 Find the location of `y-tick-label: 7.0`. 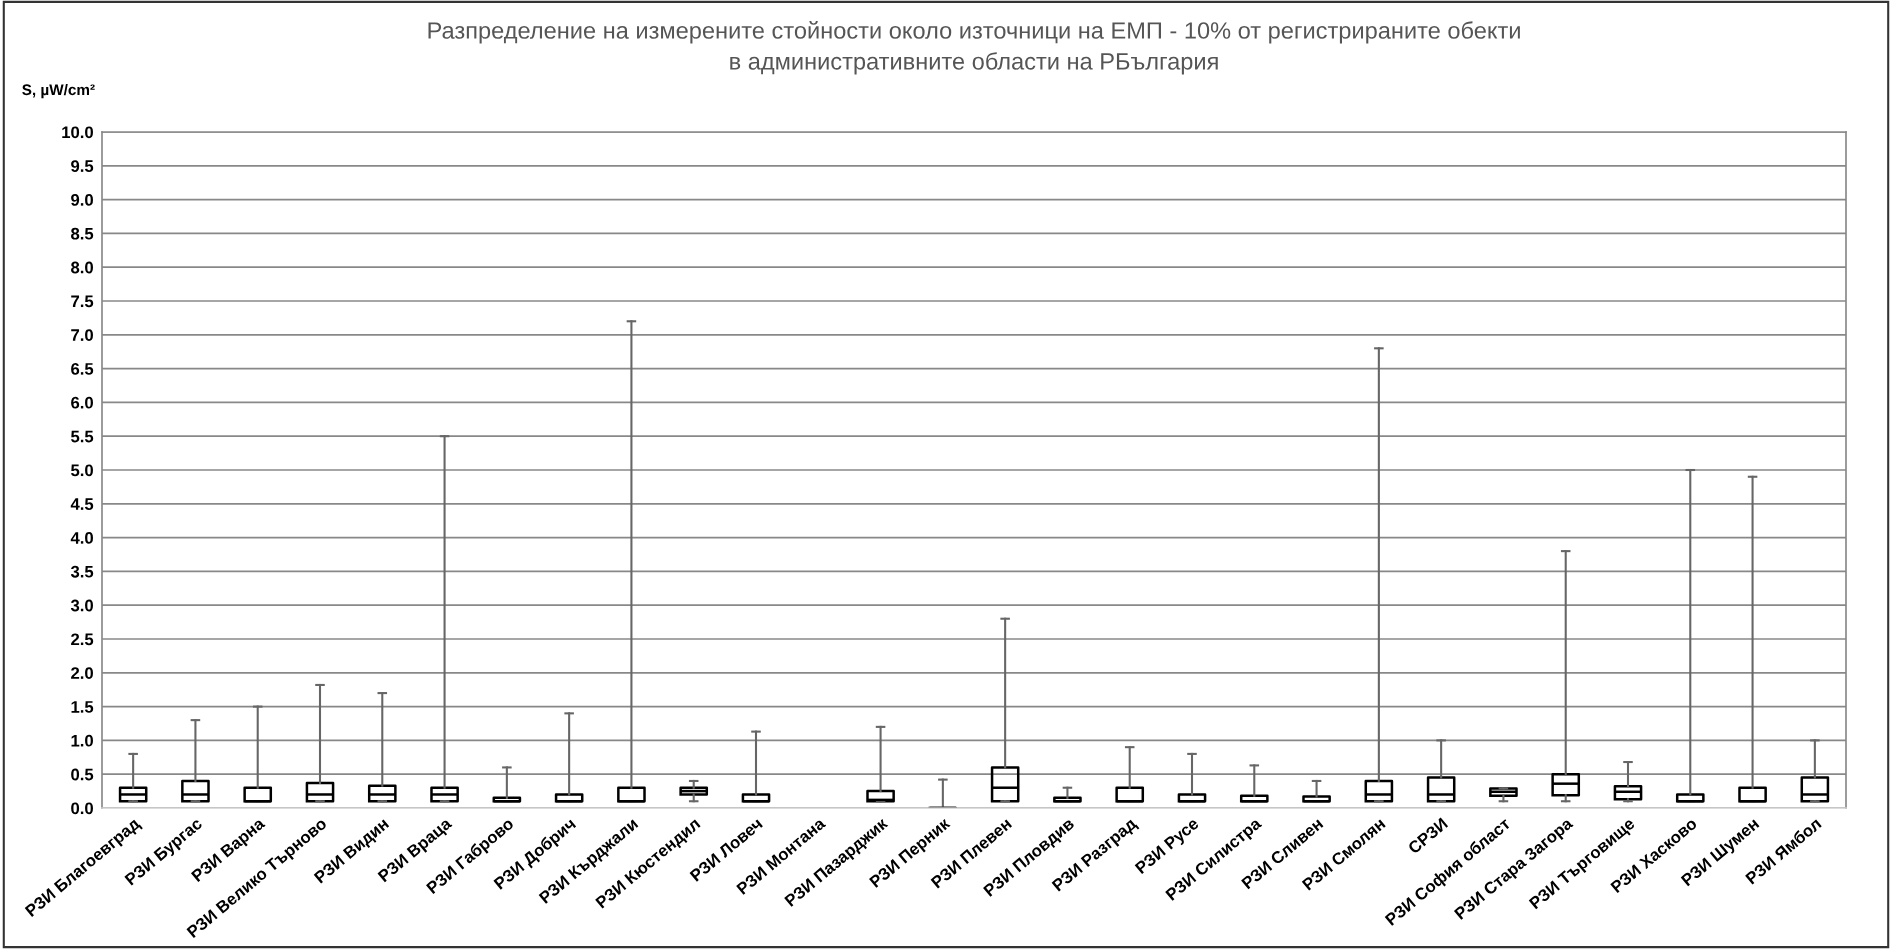

y-tick-label: 7.0 is located at coordinates (82, 335).